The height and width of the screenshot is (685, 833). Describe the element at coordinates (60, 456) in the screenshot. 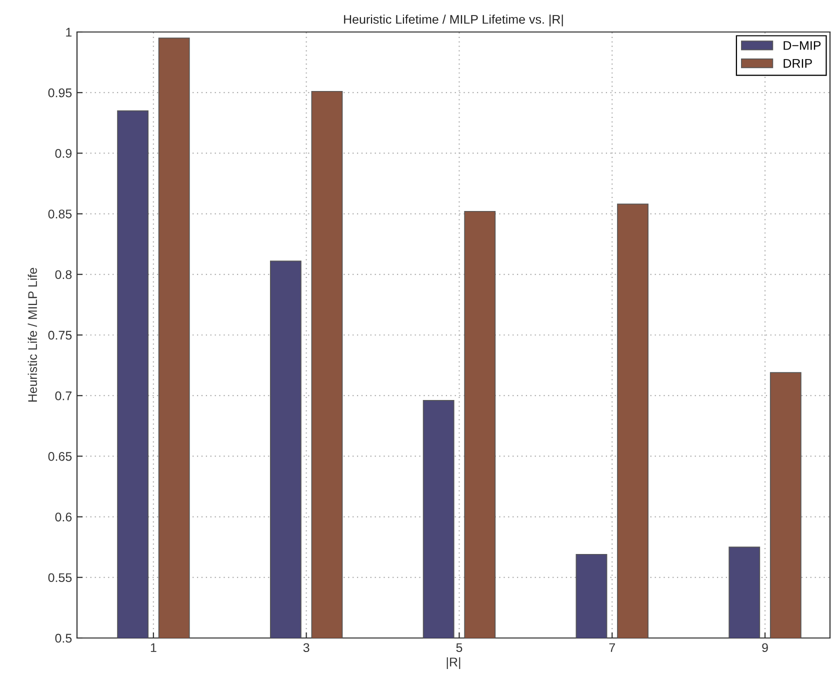

I see `y-tick-label: 0.65` at that location.